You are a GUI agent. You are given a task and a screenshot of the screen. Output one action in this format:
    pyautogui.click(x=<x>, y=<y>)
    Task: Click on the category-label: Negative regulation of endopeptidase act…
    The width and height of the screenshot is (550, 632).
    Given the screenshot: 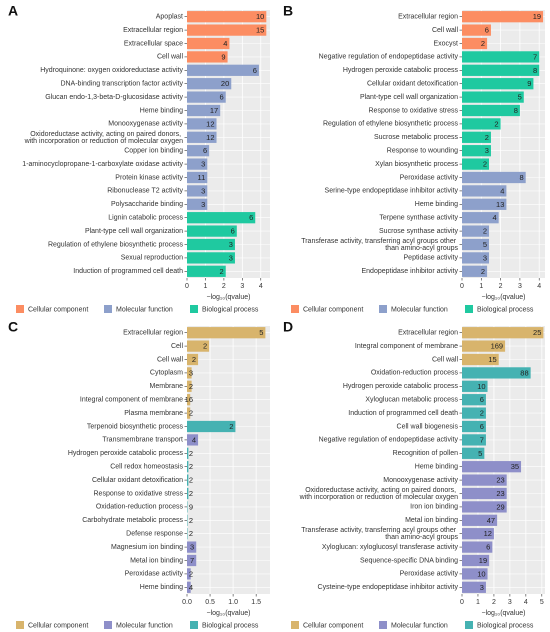 What is the action you would take?
    pyautogui.click(x=389, y=57)
    